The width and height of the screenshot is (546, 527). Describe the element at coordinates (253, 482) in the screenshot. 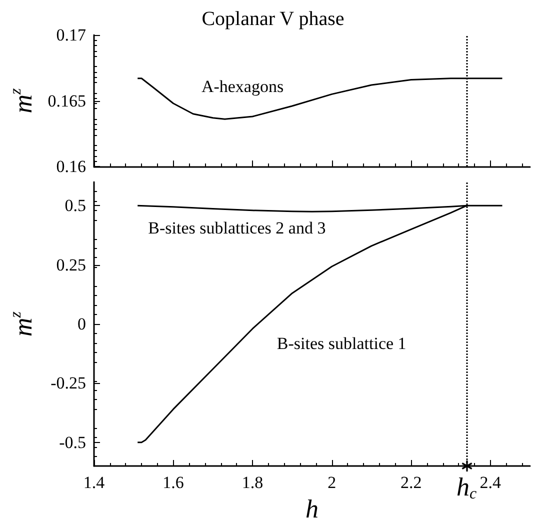

I see `x-tick-label: 1.8` at that location.